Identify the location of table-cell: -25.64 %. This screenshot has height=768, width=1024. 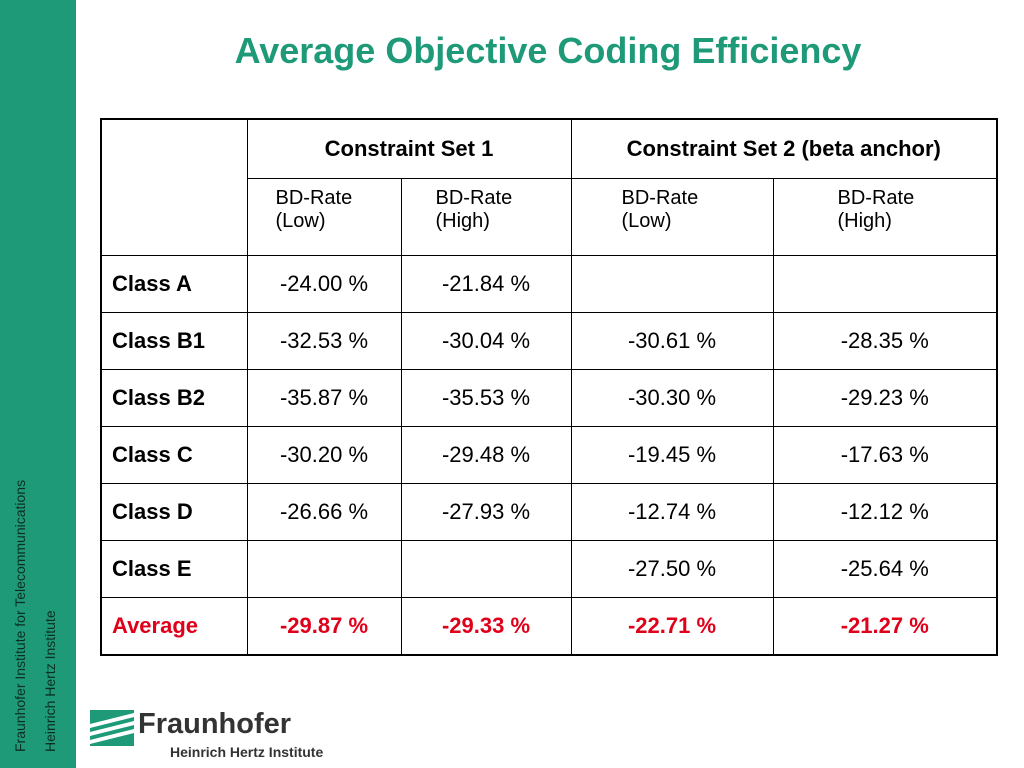
(885, 569).